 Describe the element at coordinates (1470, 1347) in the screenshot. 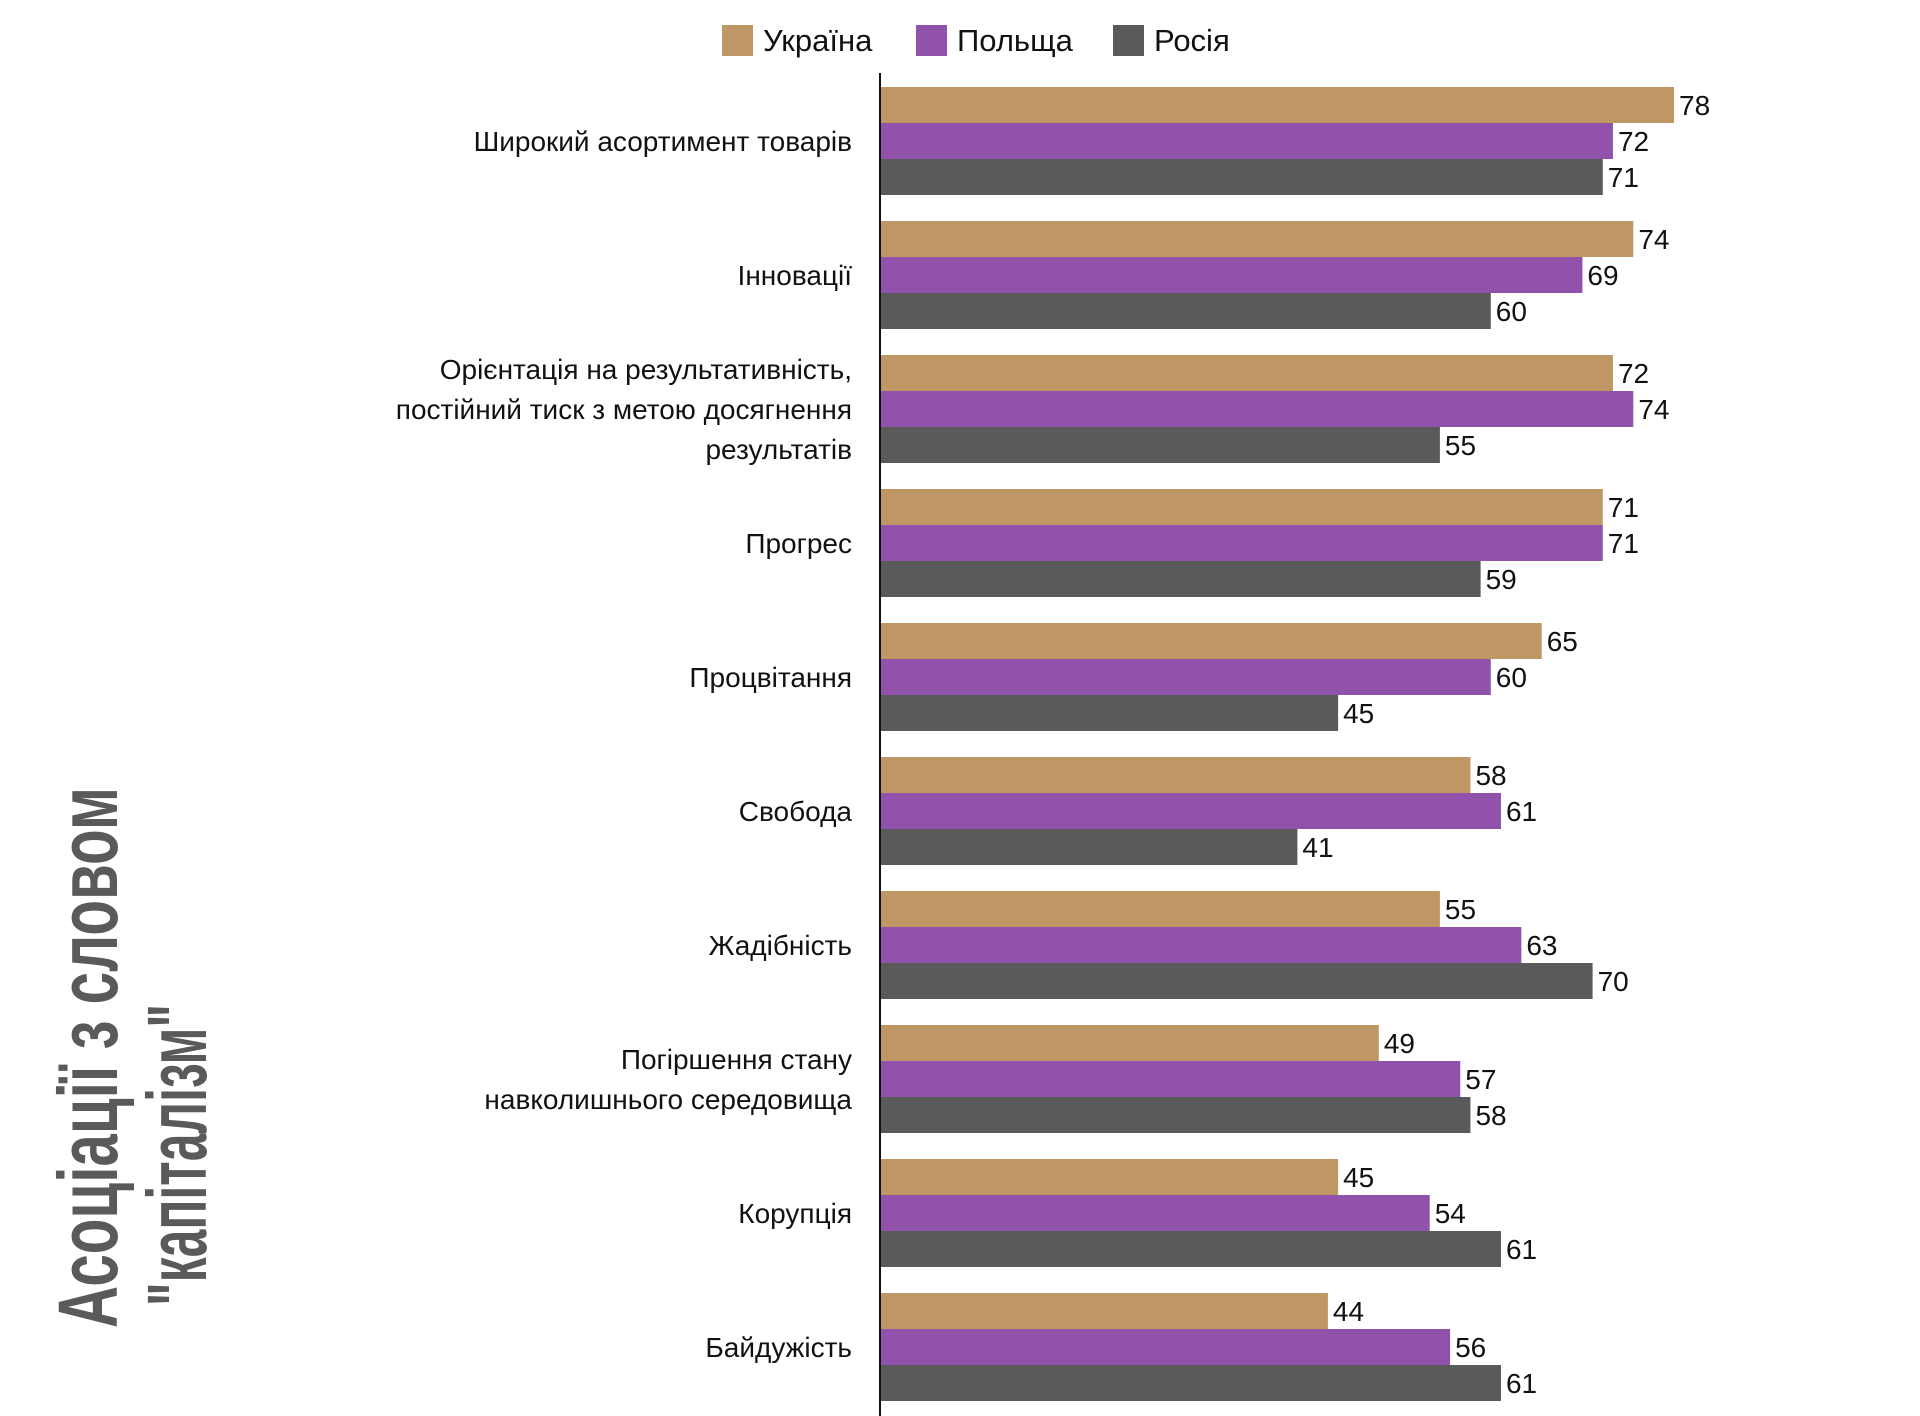

I see `data-label: 56` at that location.